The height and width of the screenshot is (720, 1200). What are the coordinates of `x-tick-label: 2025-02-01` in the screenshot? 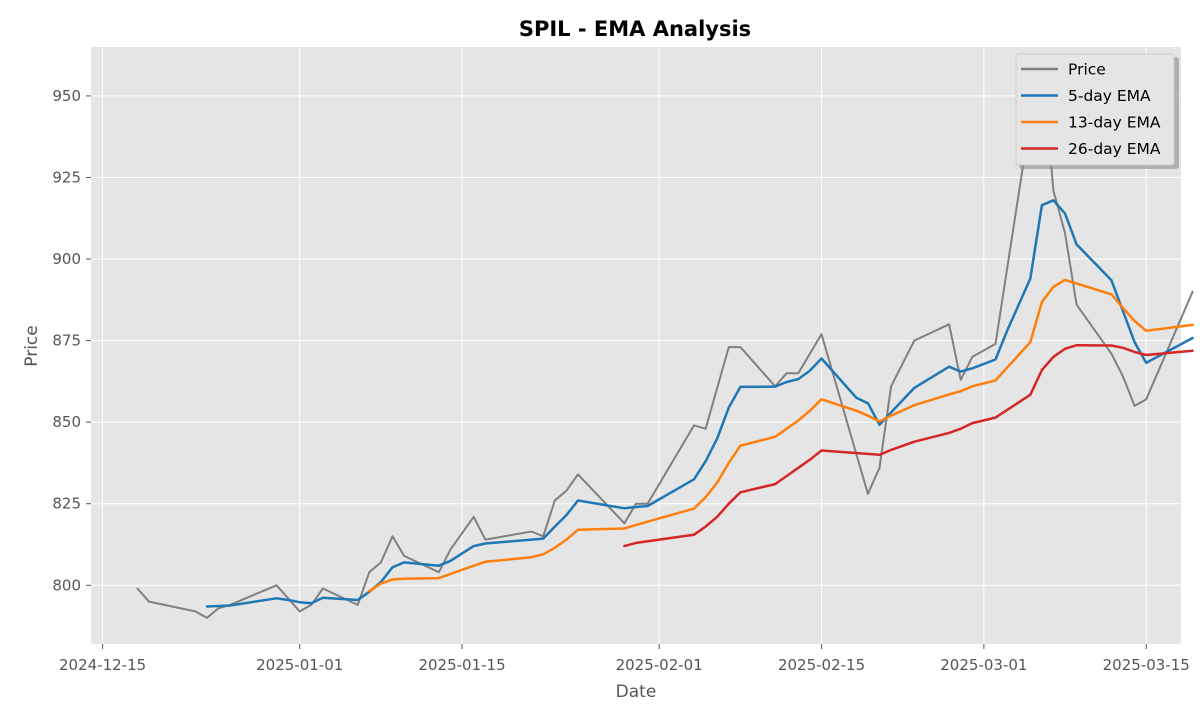 It's located at (659, 665).